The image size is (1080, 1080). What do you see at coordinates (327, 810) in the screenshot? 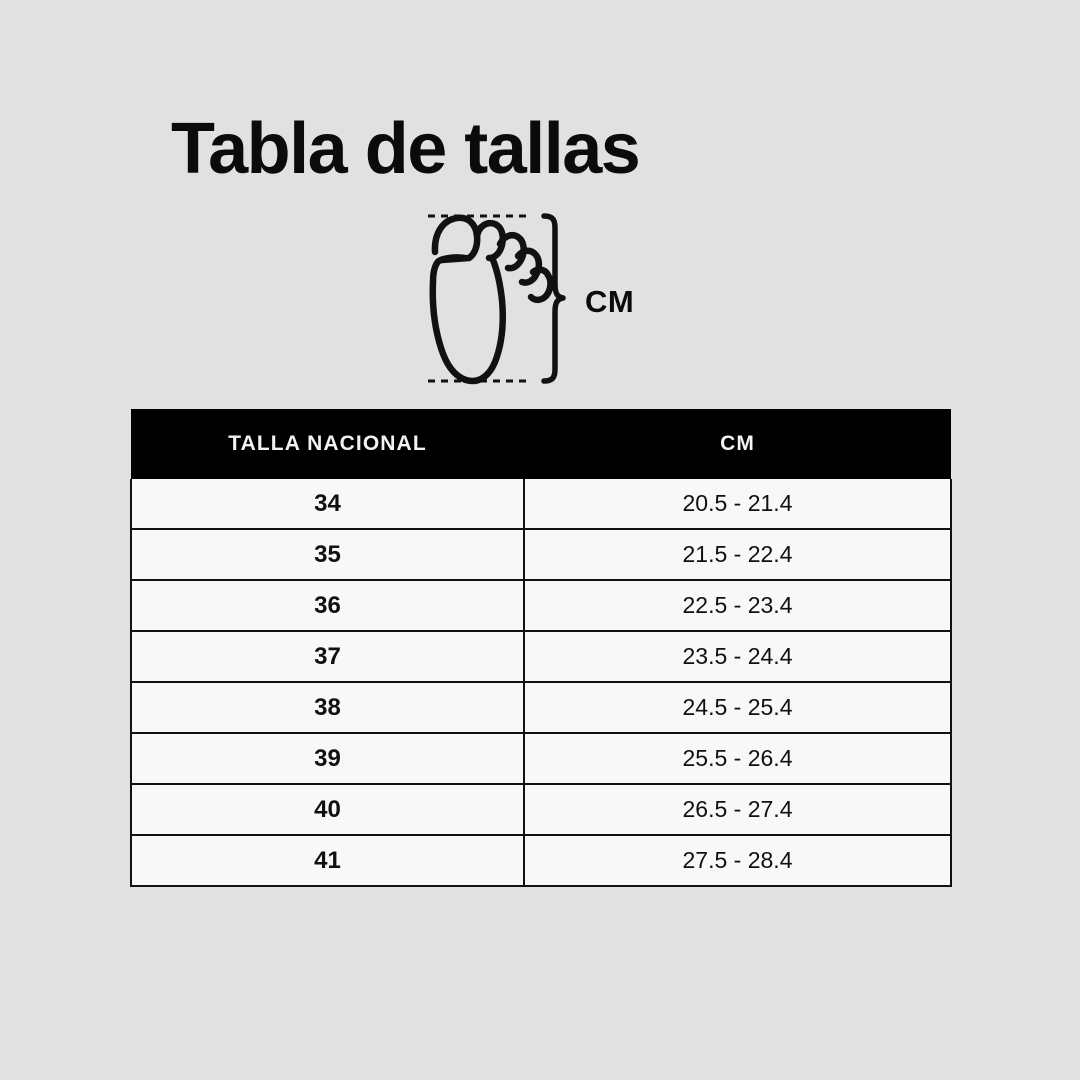
I see `cell-talla-nacional: 40` at bounding box center [327, 810].